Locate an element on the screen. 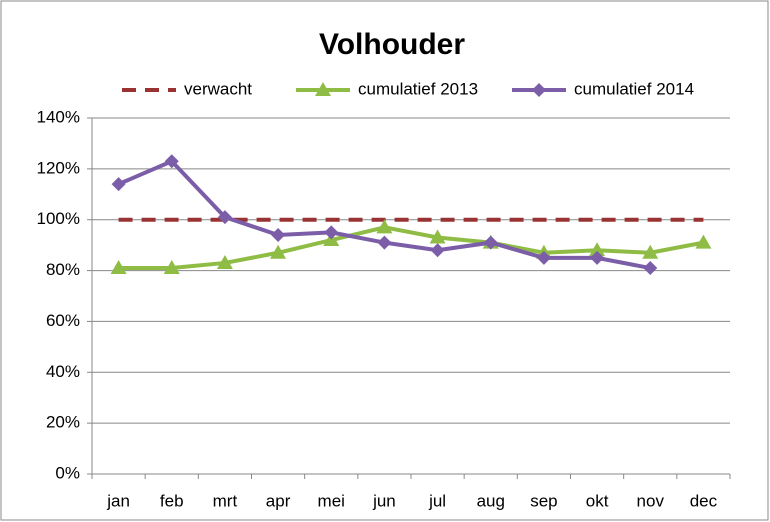 Image resolution: width=770 pixels, height=522 pixels. y-tick-label: 20% is located at coordinates (63, 422).